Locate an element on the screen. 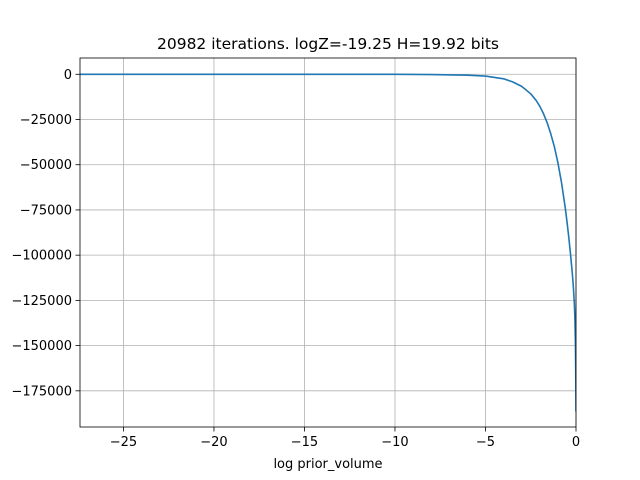  x-tick-label: −15 is located at coordinates (304, 442).